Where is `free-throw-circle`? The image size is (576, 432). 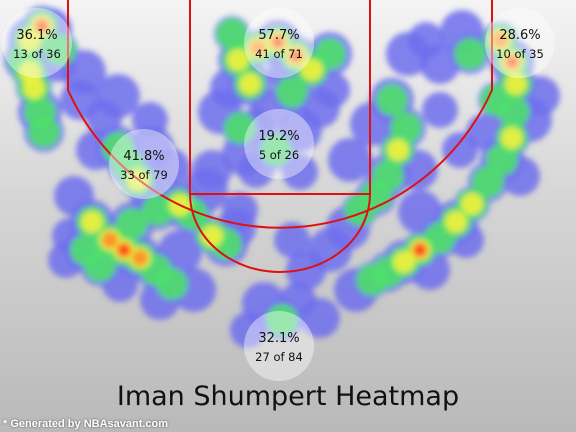 free-throw-circle is located at coordinates (280, 233).